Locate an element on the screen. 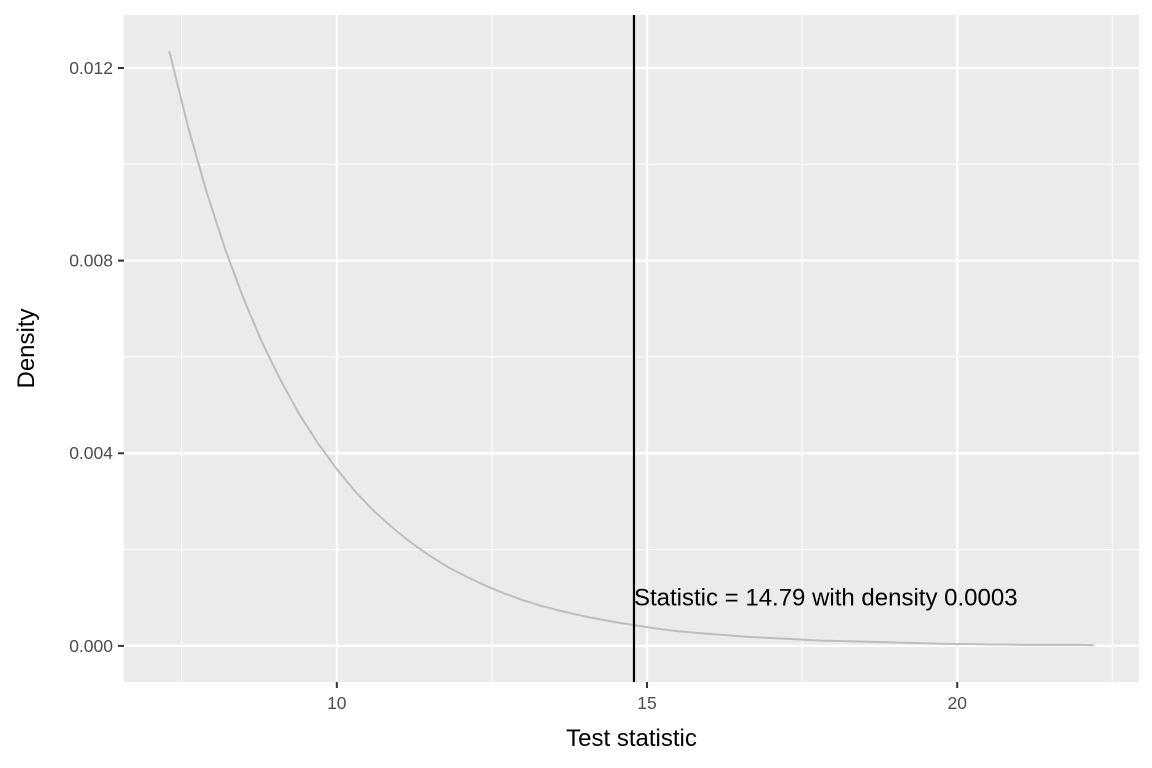 The image size is (1152, 768). y-tick-label: 0.008 is located at coordinates (91, 261).